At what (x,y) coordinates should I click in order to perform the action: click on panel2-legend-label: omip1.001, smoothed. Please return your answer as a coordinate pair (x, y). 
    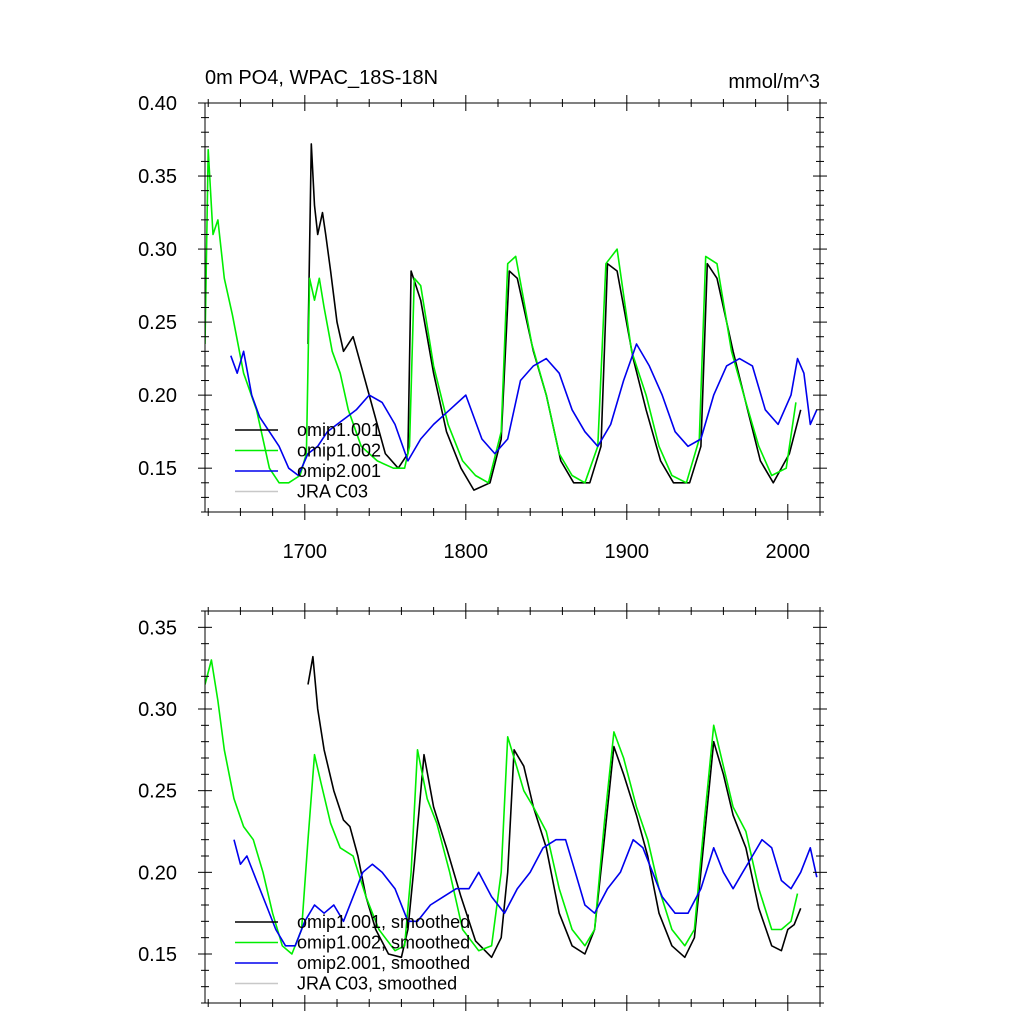
    Looking at the image, I should click on (383, 922).